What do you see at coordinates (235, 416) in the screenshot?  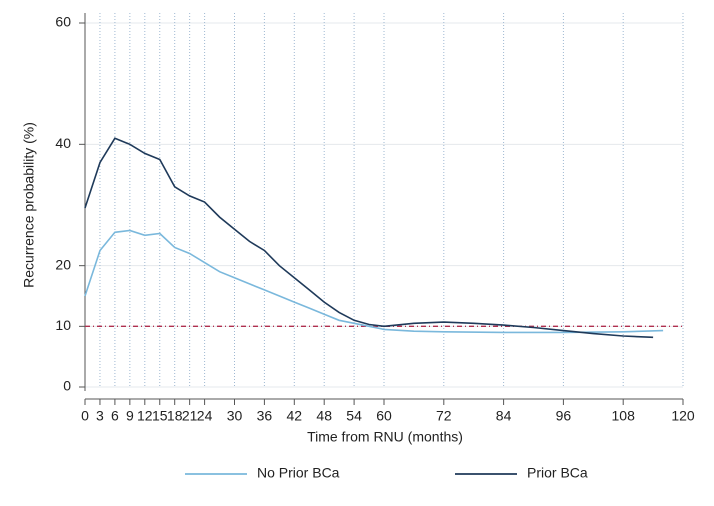 I see `x-tick-label: 30` at bounding box center [235, 416].